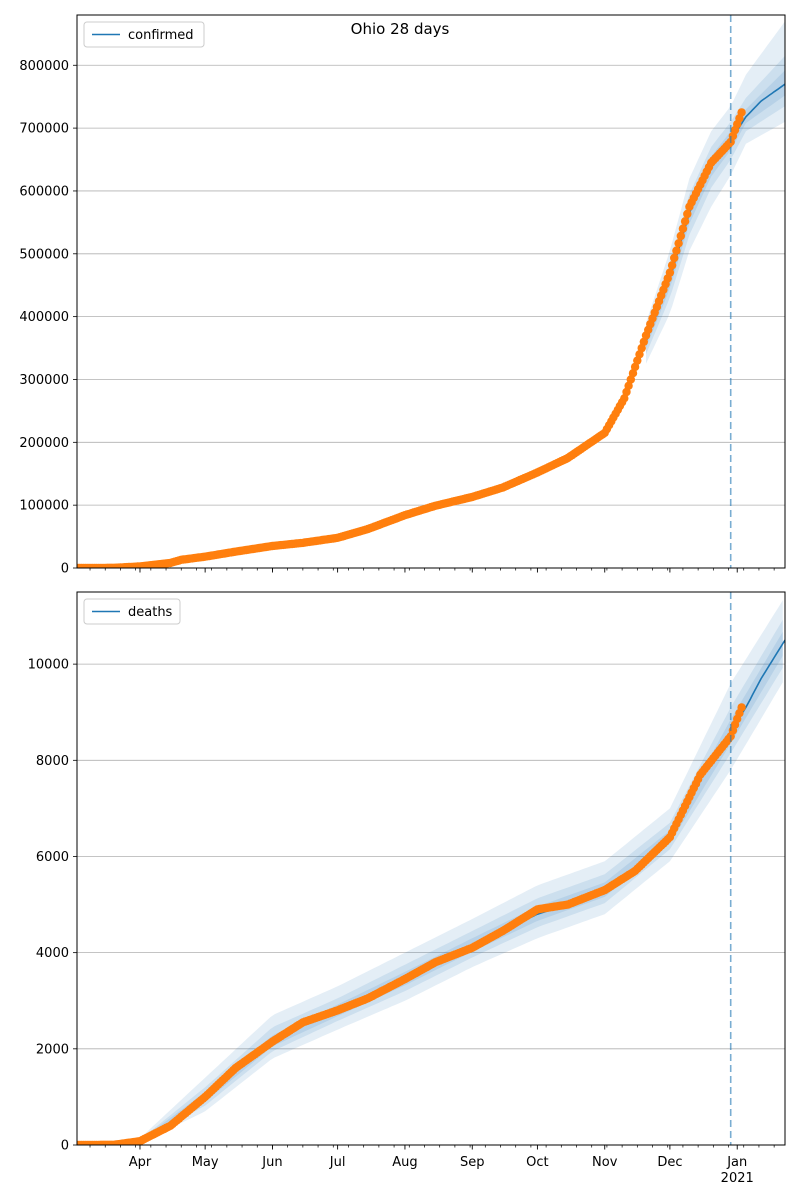  I want to click on legend-label: confirmed, so click(161, 35).